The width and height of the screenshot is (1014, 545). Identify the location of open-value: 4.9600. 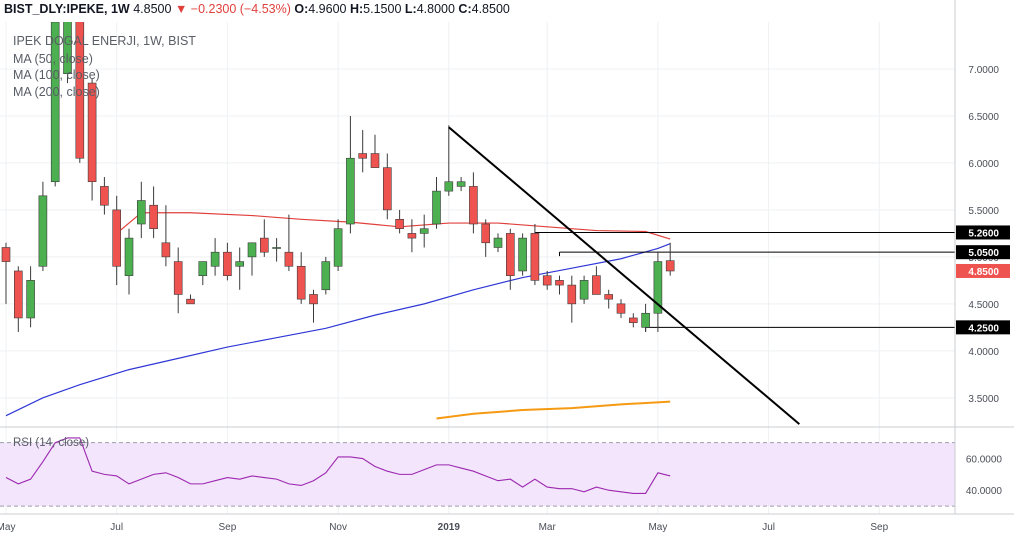
(327, 9).